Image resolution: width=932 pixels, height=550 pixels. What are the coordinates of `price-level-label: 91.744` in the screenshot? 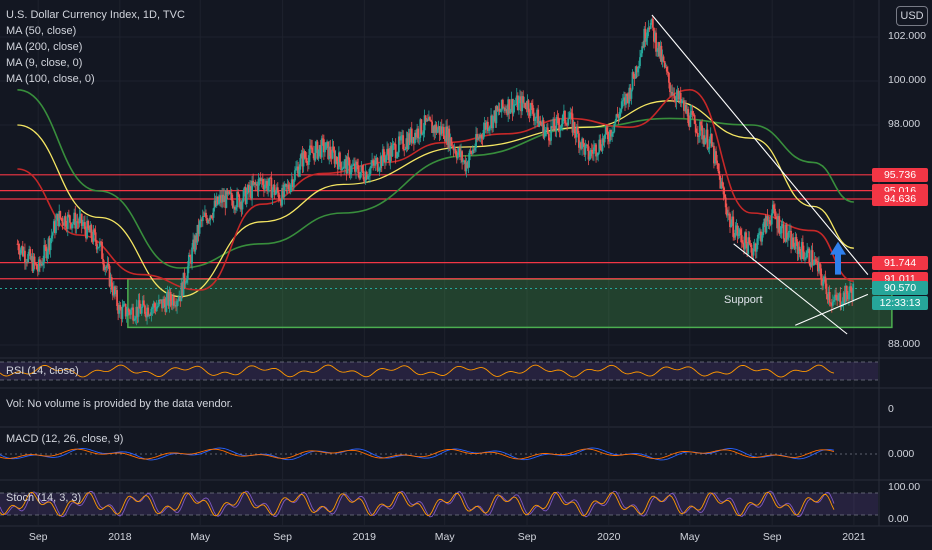 It's located at (900, 262).